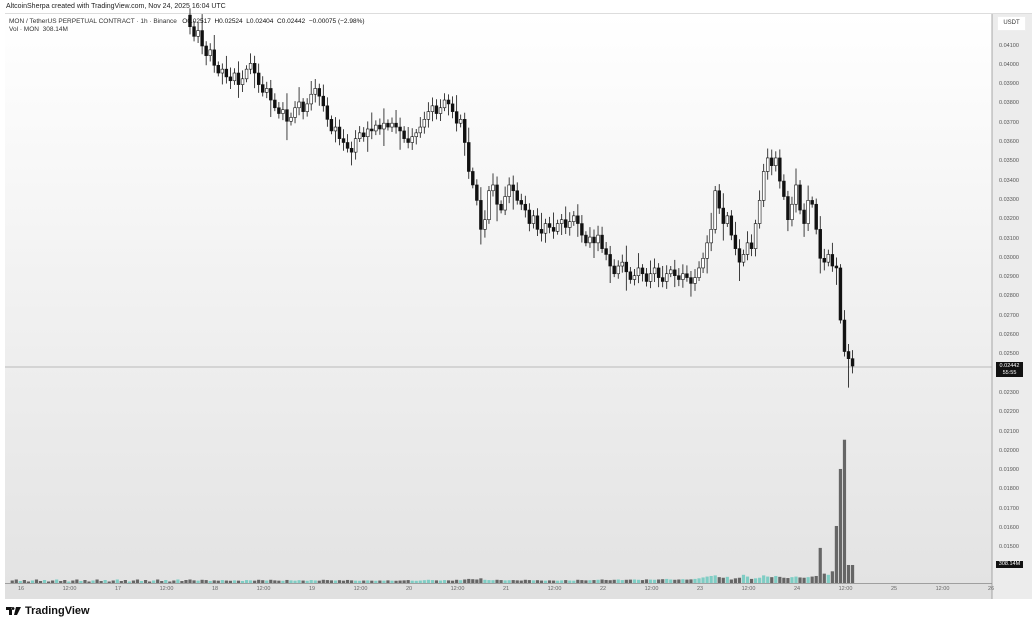  Describe the element at coordinates (1011, 23) in the screenshot. I see `currency-button: USDT` at that location.